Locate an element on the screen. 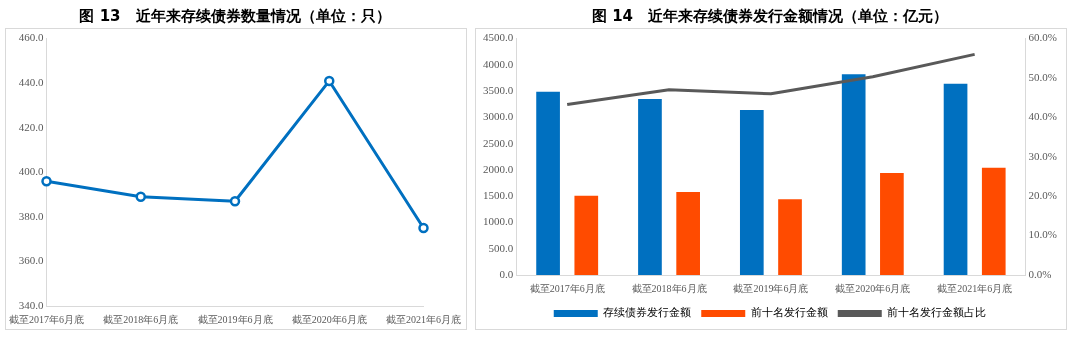 The width and height of the screenshot is (1080, 343). y-tick-label: 380.0 is located at coordinates (31, 215).